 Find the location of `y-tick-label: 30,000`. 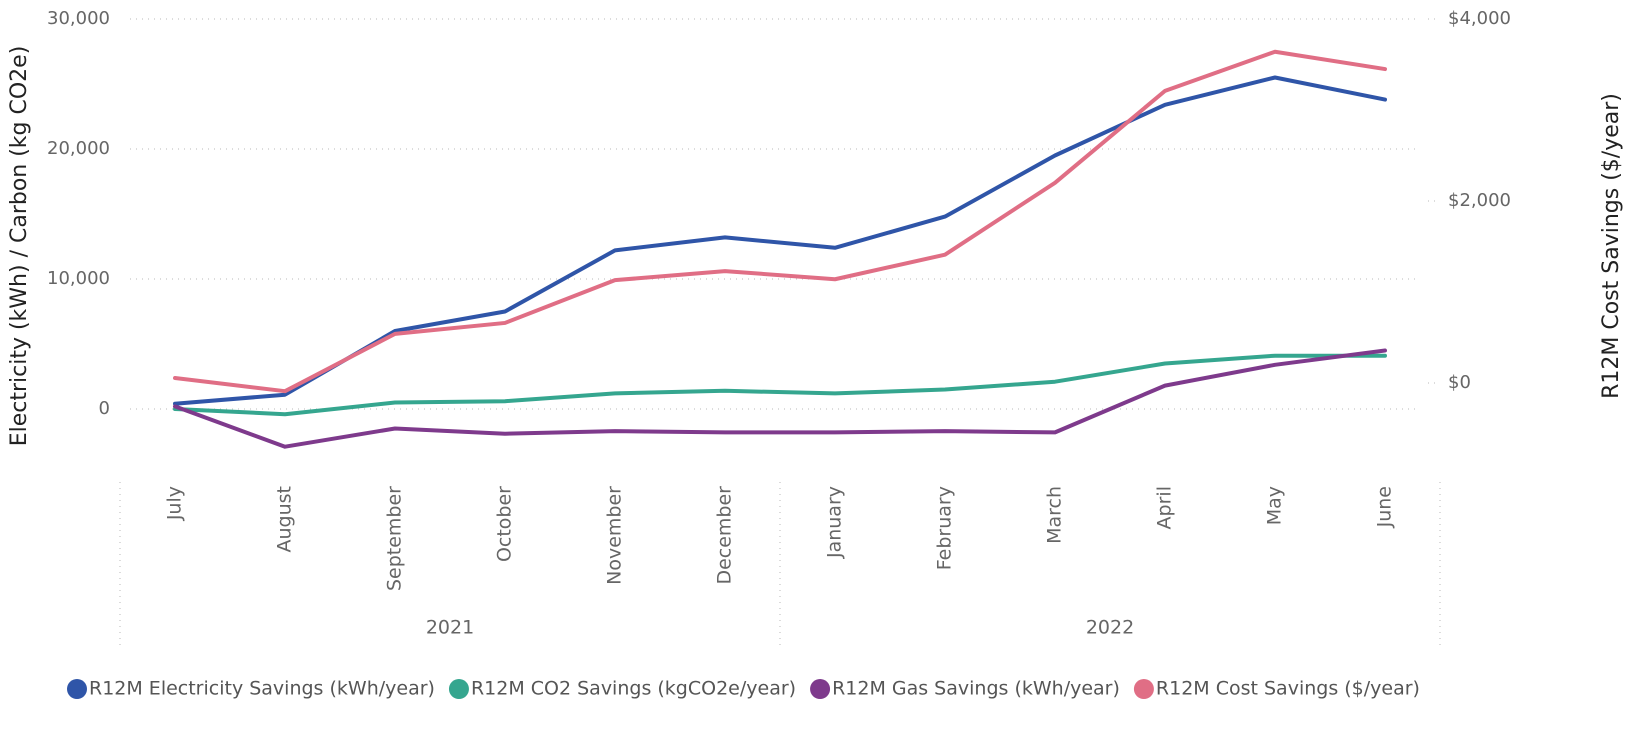

y-tick-label: 30,000 is located at coordinates (78, 18).